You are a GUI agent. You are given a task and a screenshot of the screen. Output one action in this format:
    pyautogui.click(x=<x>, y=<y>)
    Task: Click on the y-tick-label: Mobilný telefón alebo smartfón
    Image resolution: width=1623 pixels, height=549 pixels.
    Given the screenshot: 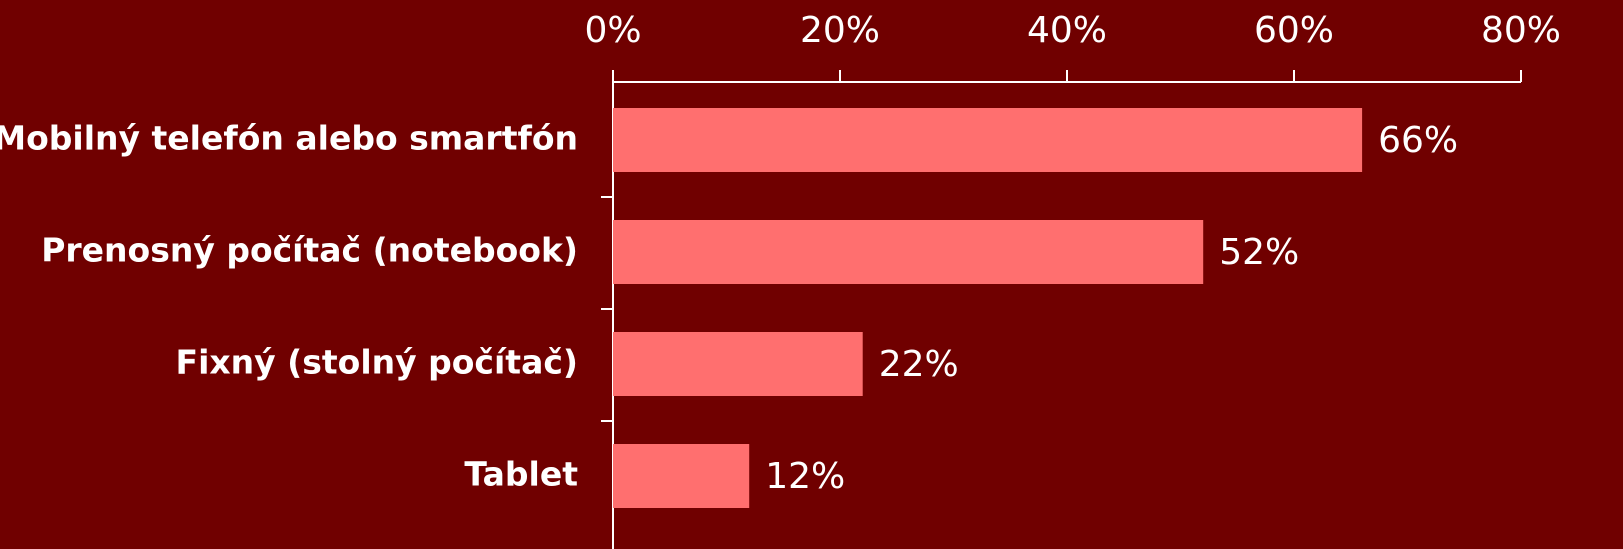 What is the action you would take?
    pyautogui.click(x=289, y=138)
    